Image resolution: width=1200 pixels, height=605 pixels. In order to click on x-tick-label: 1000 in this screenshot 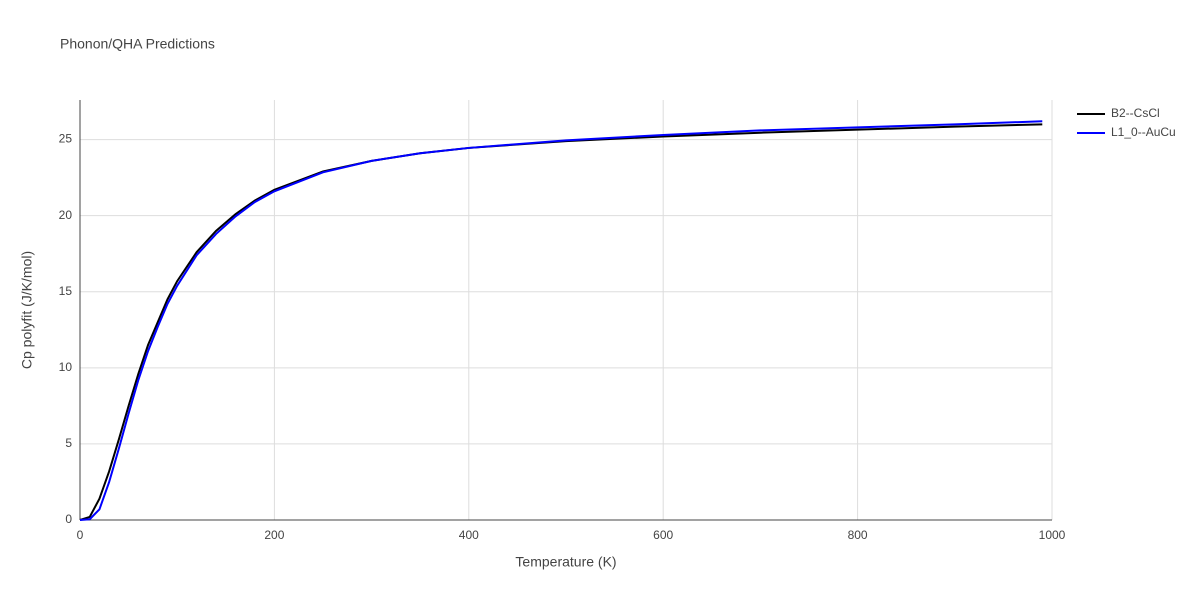, I will do `click(1052, 535)`.